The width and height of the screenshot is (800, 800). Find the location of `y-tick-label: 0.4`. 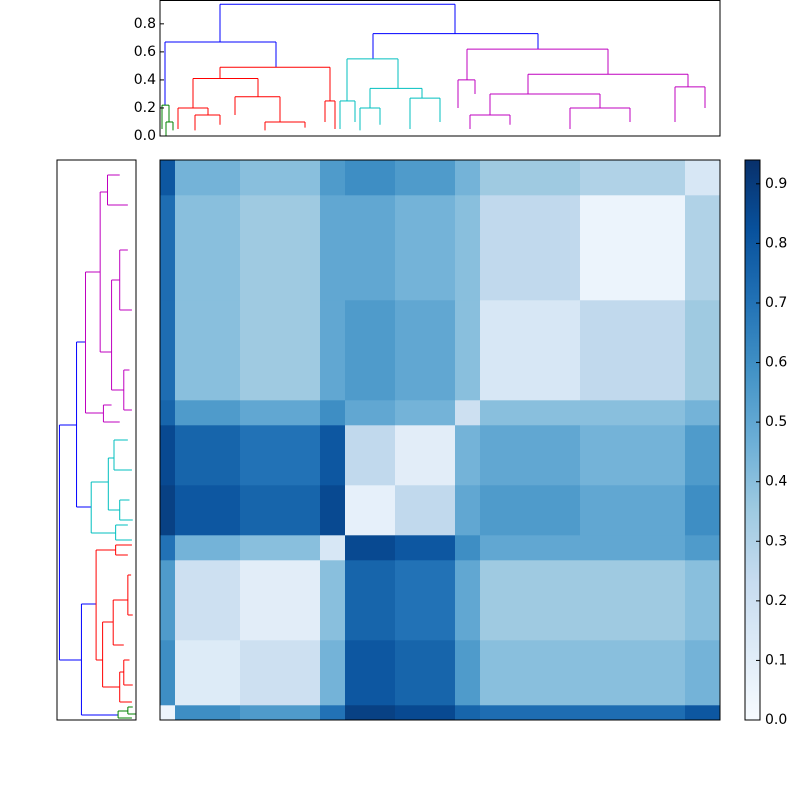

y-tick-label: 0.4 is located at coordinates (145, 80).